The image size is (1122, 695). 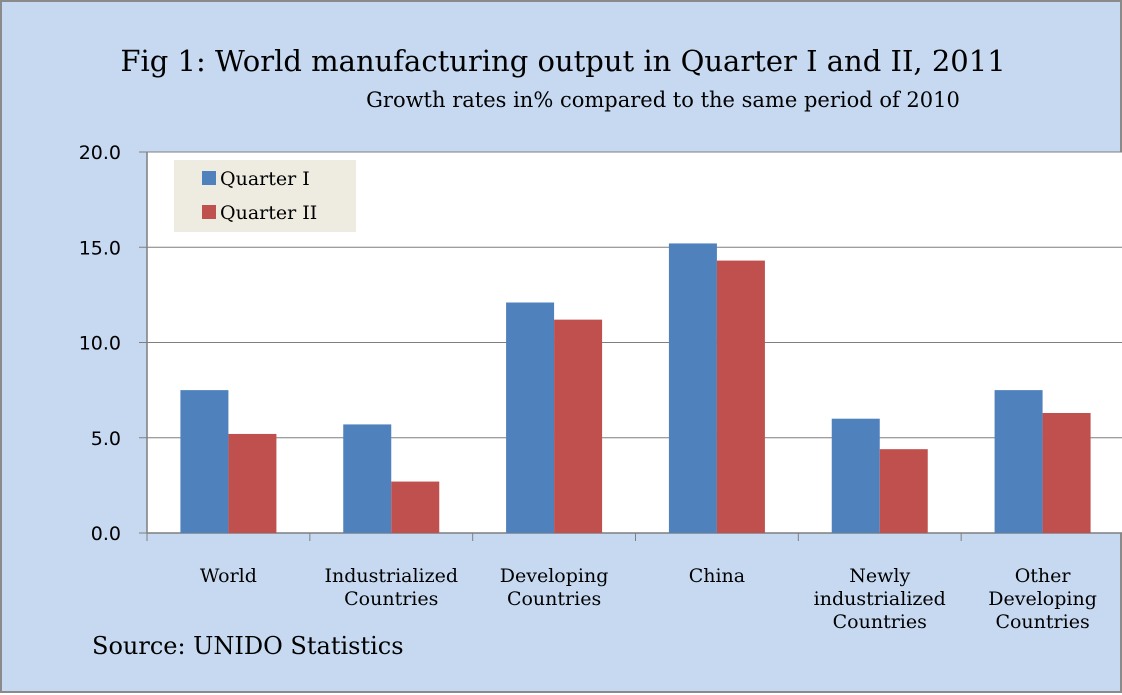 What do you see at coordinates (879, 576) in the screenshot?
I see `x-category-label: Newly` at bounding box center [879, 576].